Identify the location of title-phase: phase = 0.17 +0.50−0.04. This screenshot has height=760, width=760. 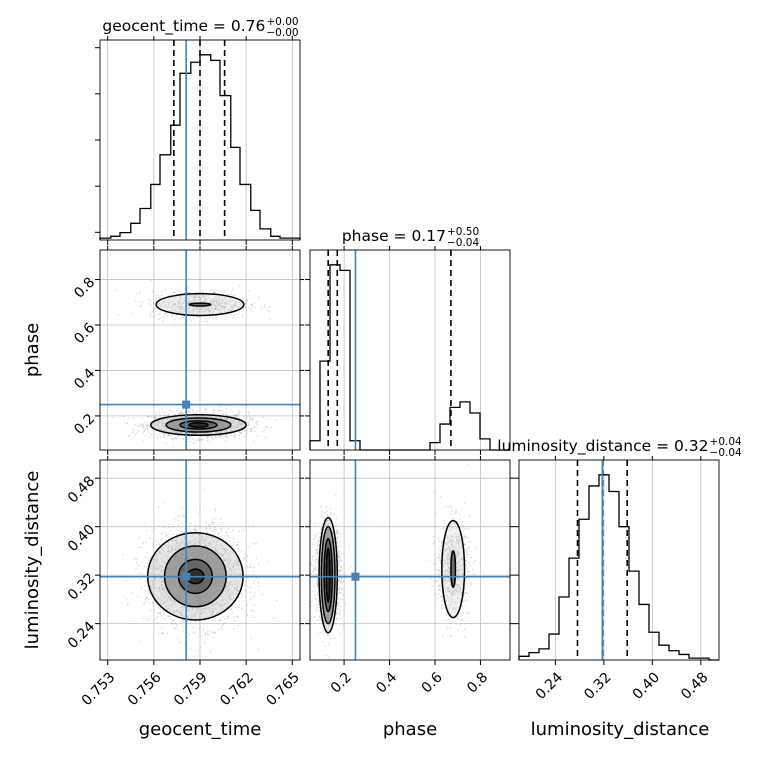
(411, 237).